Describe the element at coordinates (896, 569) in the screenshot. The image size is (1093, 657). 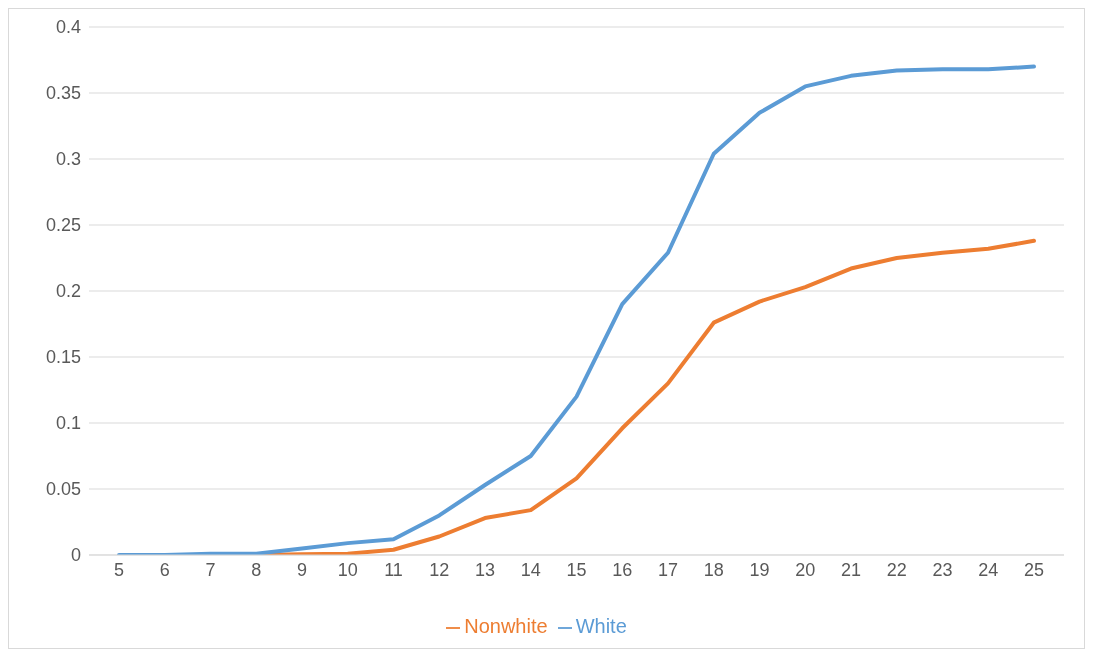
I see `x-tick-label: 22` at that location.